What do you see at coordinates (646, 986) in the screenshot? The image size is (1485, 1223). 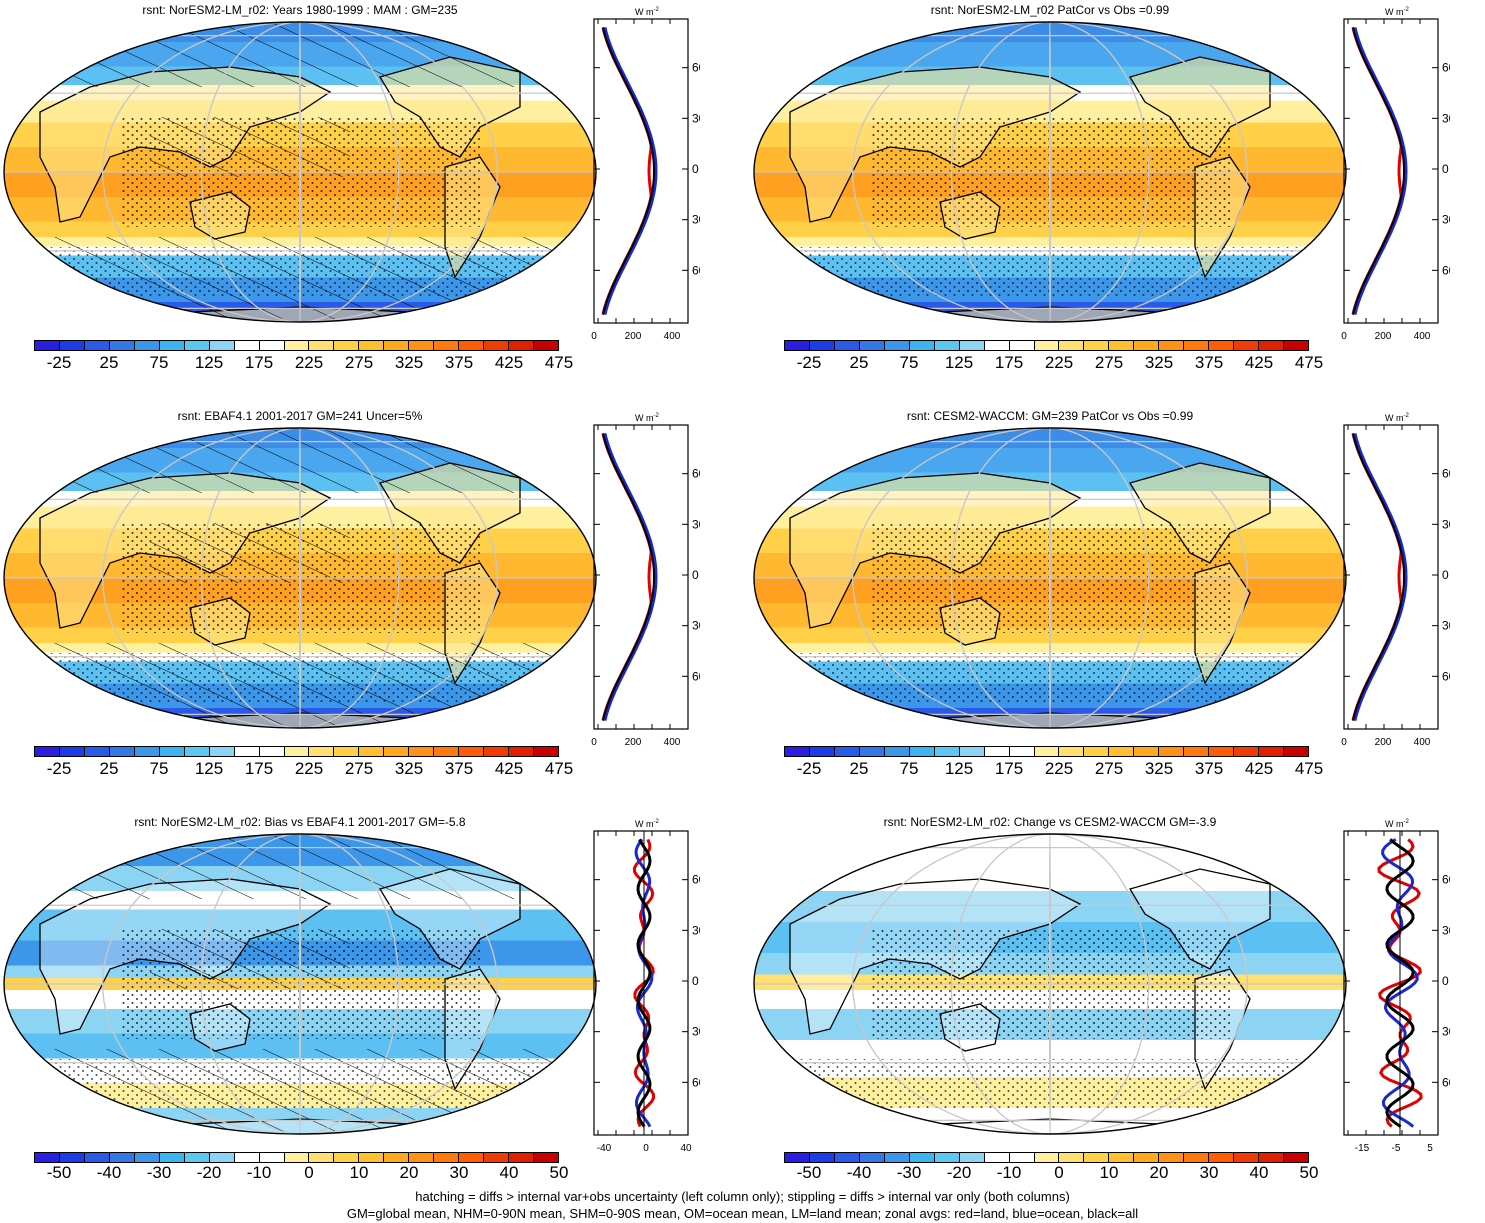 I see `zonal-profile-5: W m-2 60N 30N 0 30S 60S -40 0 40` at bounding box center [646, 986].